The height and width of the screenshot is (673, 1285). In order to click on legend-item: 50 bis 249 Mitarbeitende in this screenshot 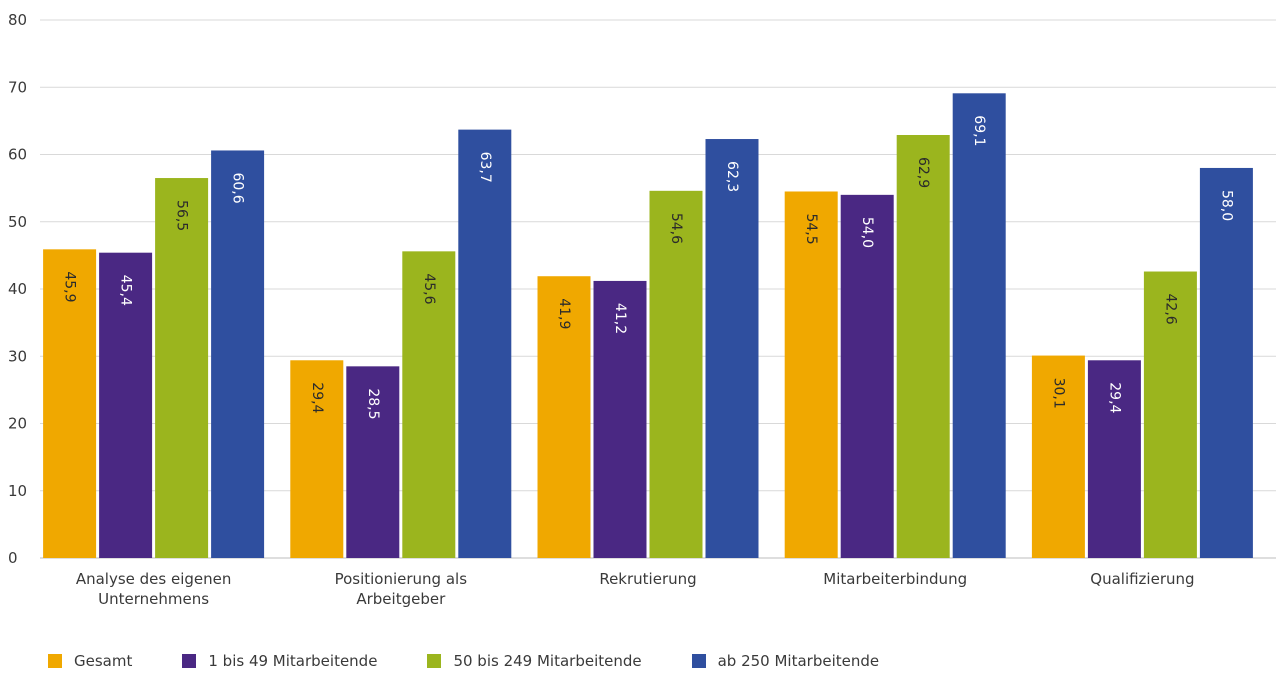, I will do `click(534, 661)`.